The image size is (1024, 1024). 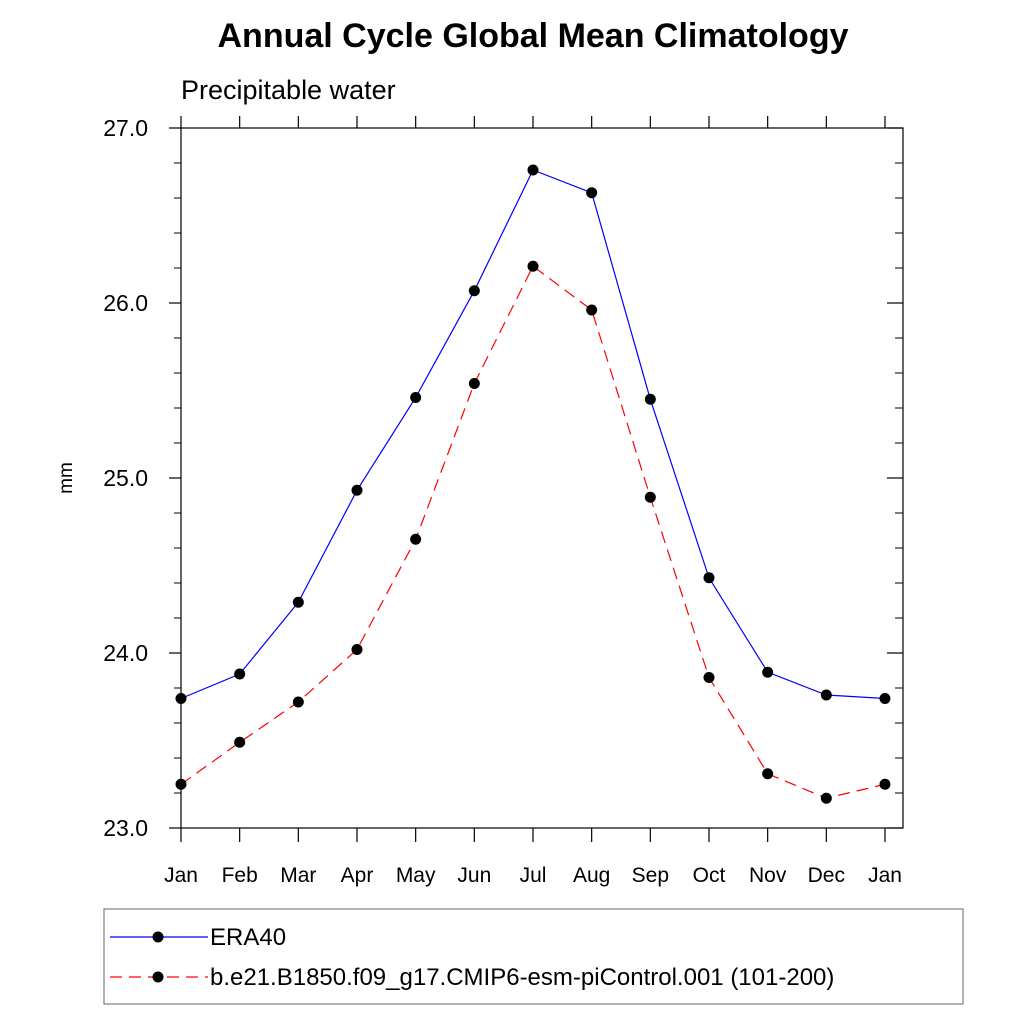 What do you see at coordinates (125, 128) in the screenshot?
I see `y-tick-label: 27.0` at bounding box center [125, 128].